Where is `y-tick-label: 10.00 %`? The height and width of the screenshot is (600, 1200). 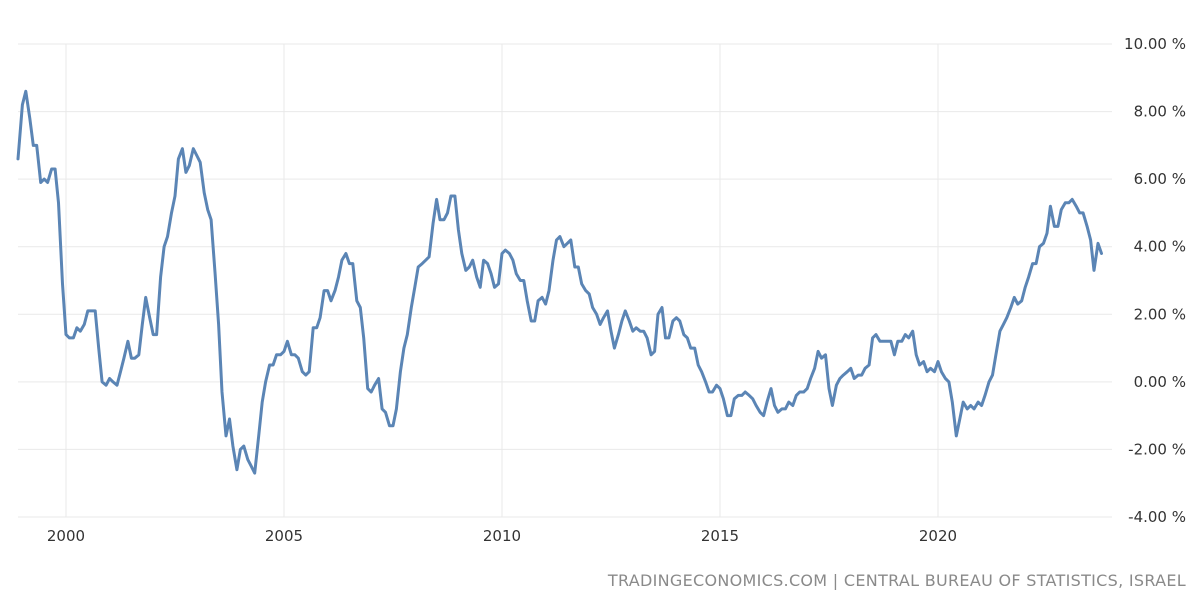
y-tick-label: 10.00 % is located at coordinates (1155, 44).